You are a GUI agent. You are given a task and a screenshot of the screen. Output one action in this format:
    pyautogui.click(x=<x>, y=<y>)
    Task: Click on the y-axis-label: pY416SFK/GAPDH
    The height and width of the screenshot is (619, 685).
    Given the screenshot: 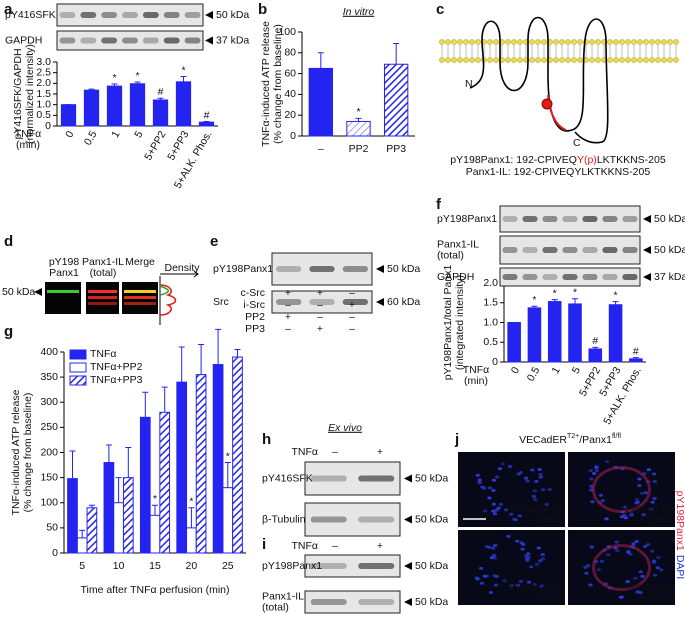 What is the action you would take?
    pyautogui.click(x=18, y=93)
    